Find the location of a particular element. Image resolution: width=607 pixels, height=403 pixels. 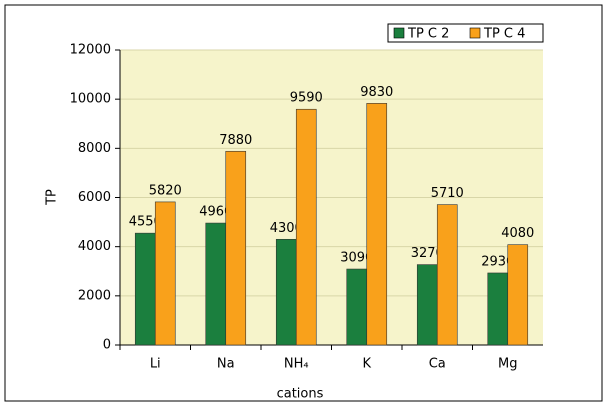

y-axis-title: TP is located at coordinates (52, 197).